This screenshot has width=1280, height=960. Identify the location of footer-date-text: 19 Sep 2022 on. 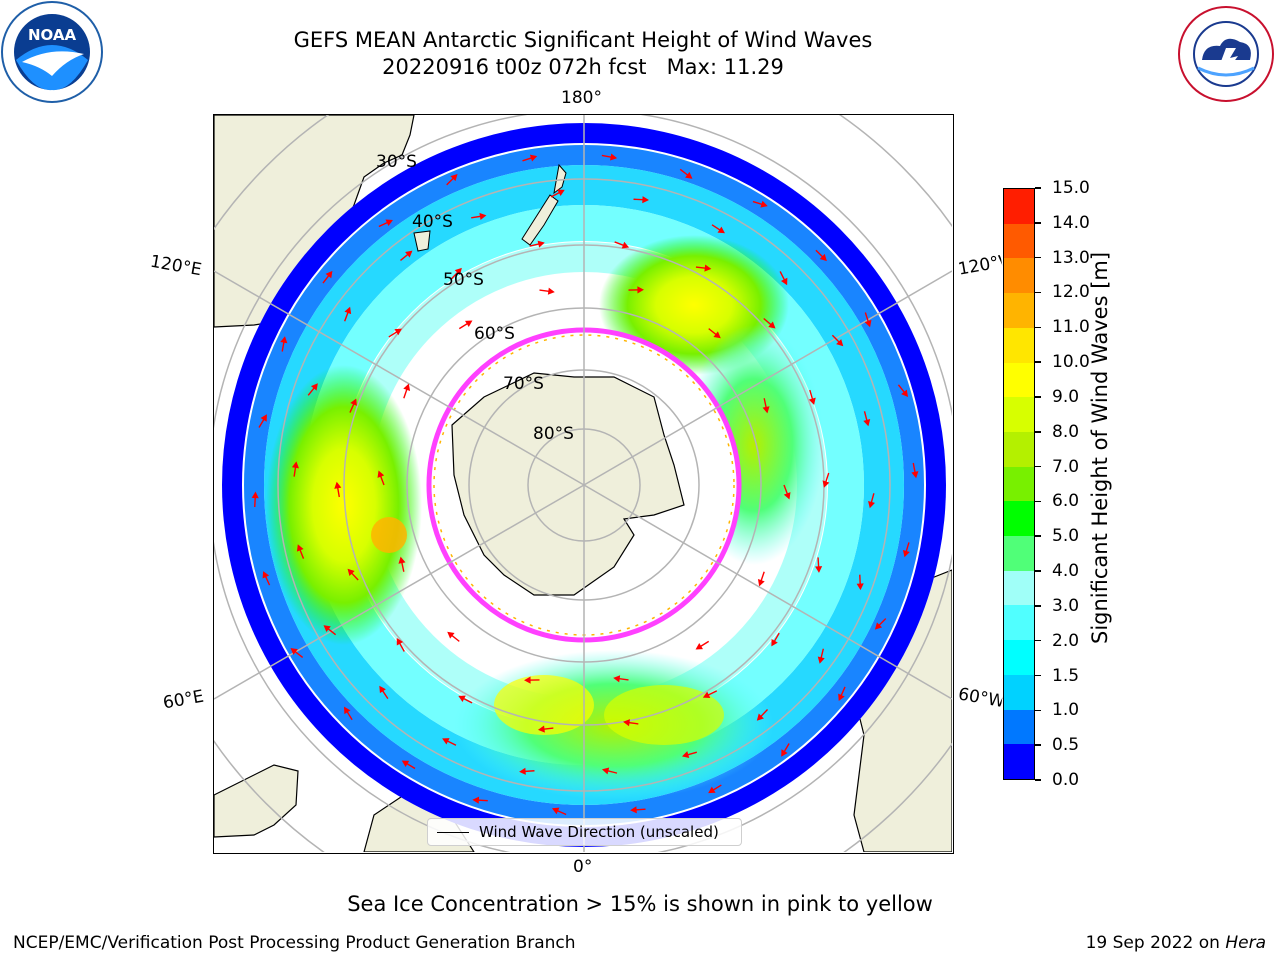
(1155, 943).